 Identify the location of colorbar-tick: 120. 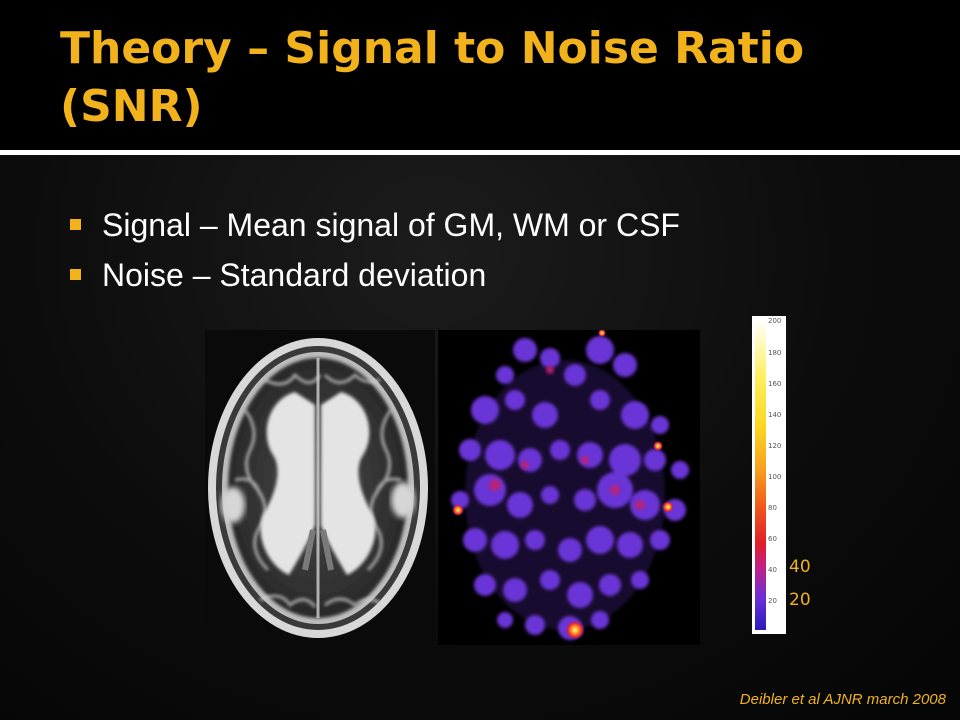
(774, 446).